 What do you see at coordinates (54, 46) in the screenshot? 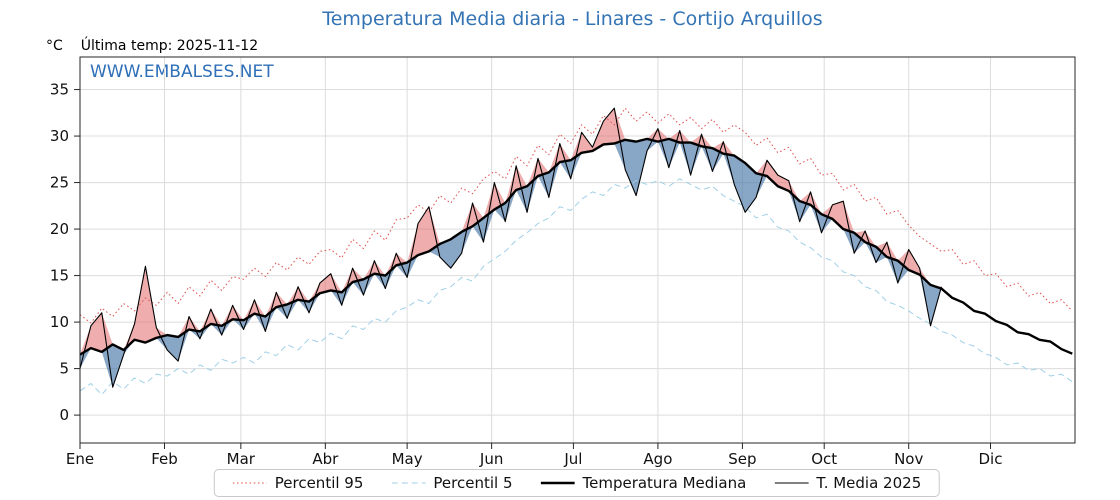
I see `unit-label: °C` at bounding box center [54, 46].